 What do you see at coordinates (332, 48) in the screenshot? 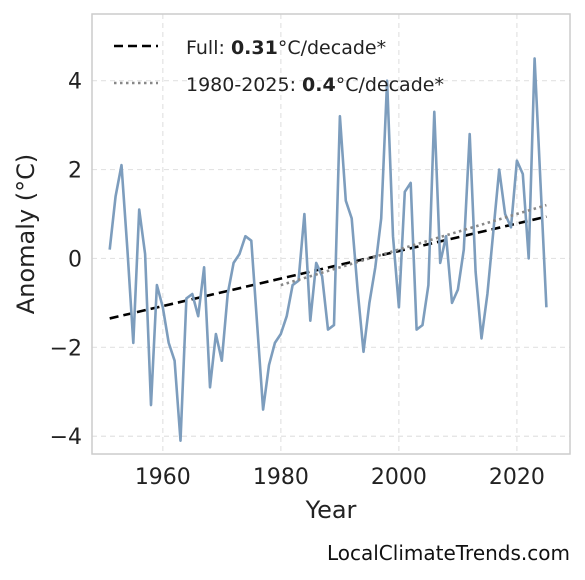
I see `legend-full-suffix: °C/decade*` at bounding box center [332, 48].